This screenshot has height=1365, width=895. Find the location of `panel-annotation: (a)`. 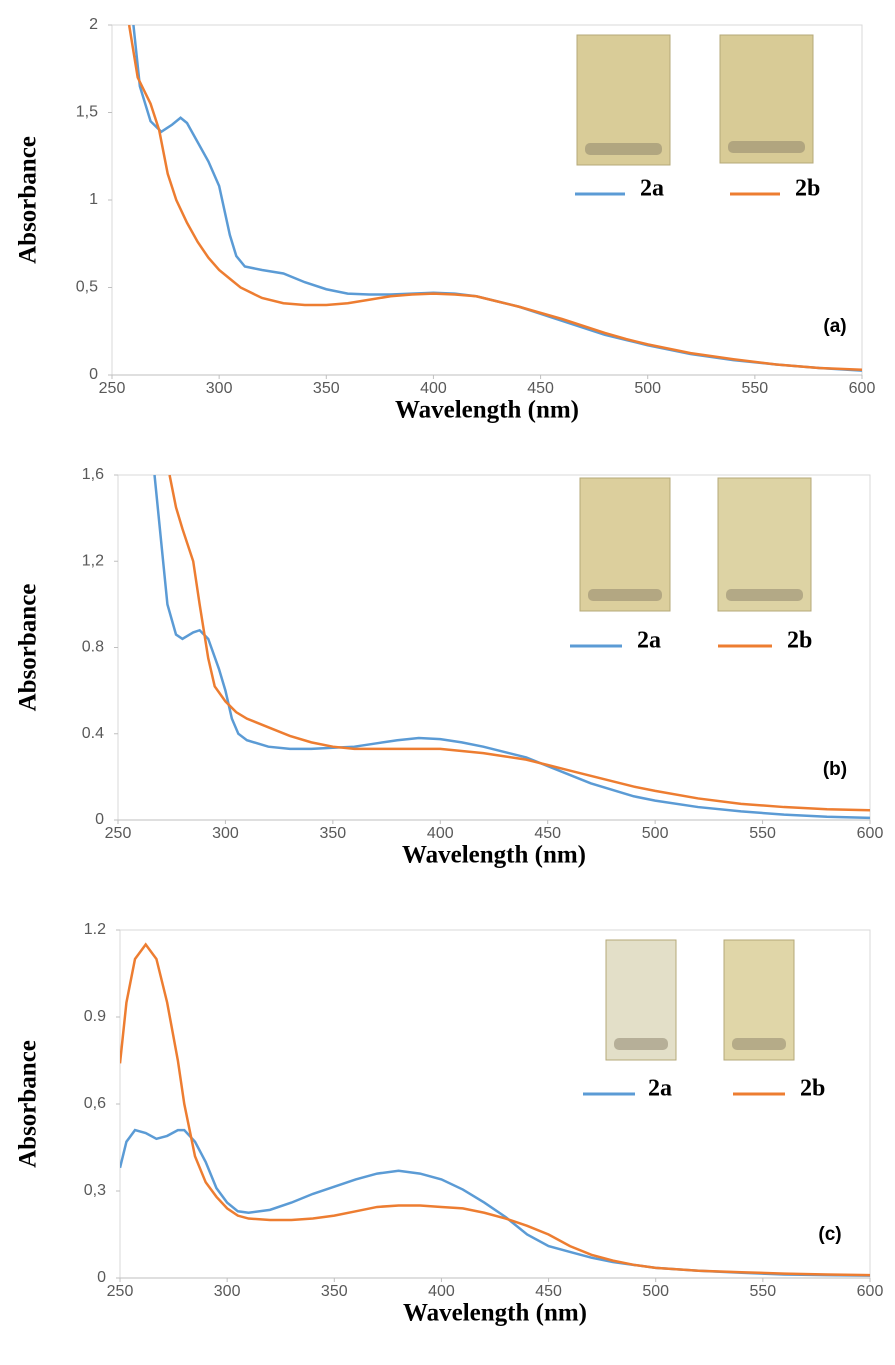

panel-annotation: (a) is located at coordinates (834, 326).